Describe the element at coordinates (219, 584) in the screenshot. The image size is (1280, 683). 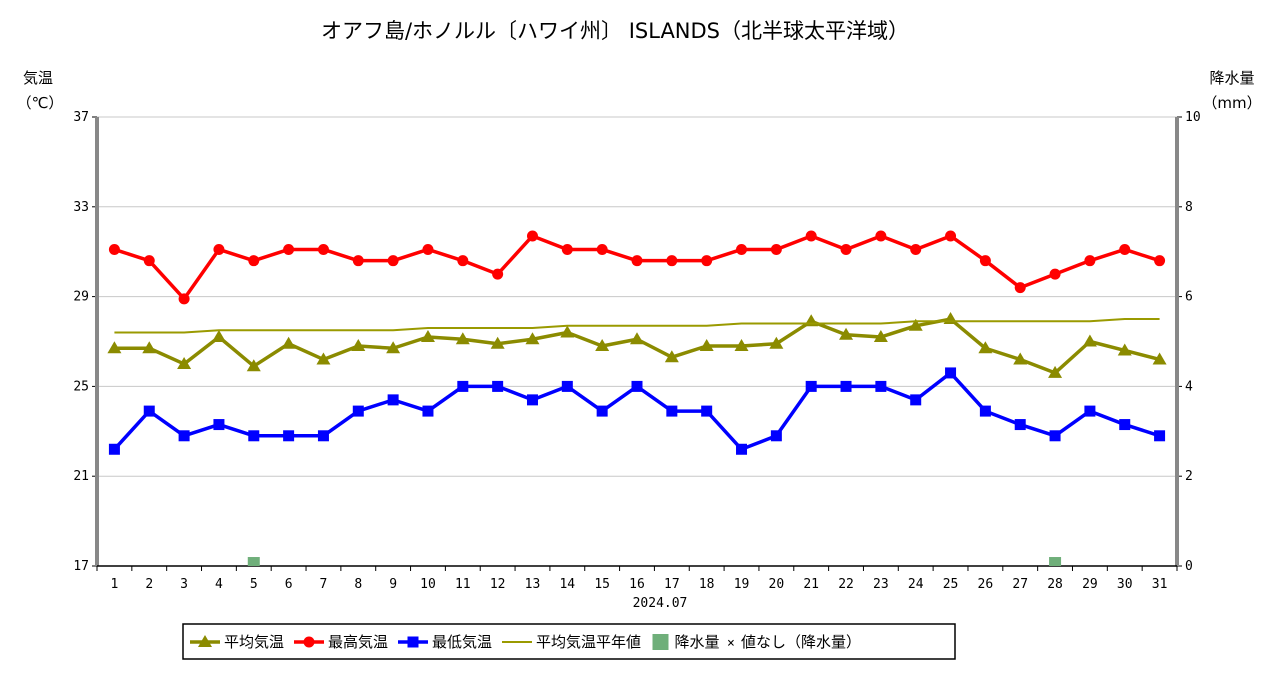
I see `x-tick-label: 4` at that location.